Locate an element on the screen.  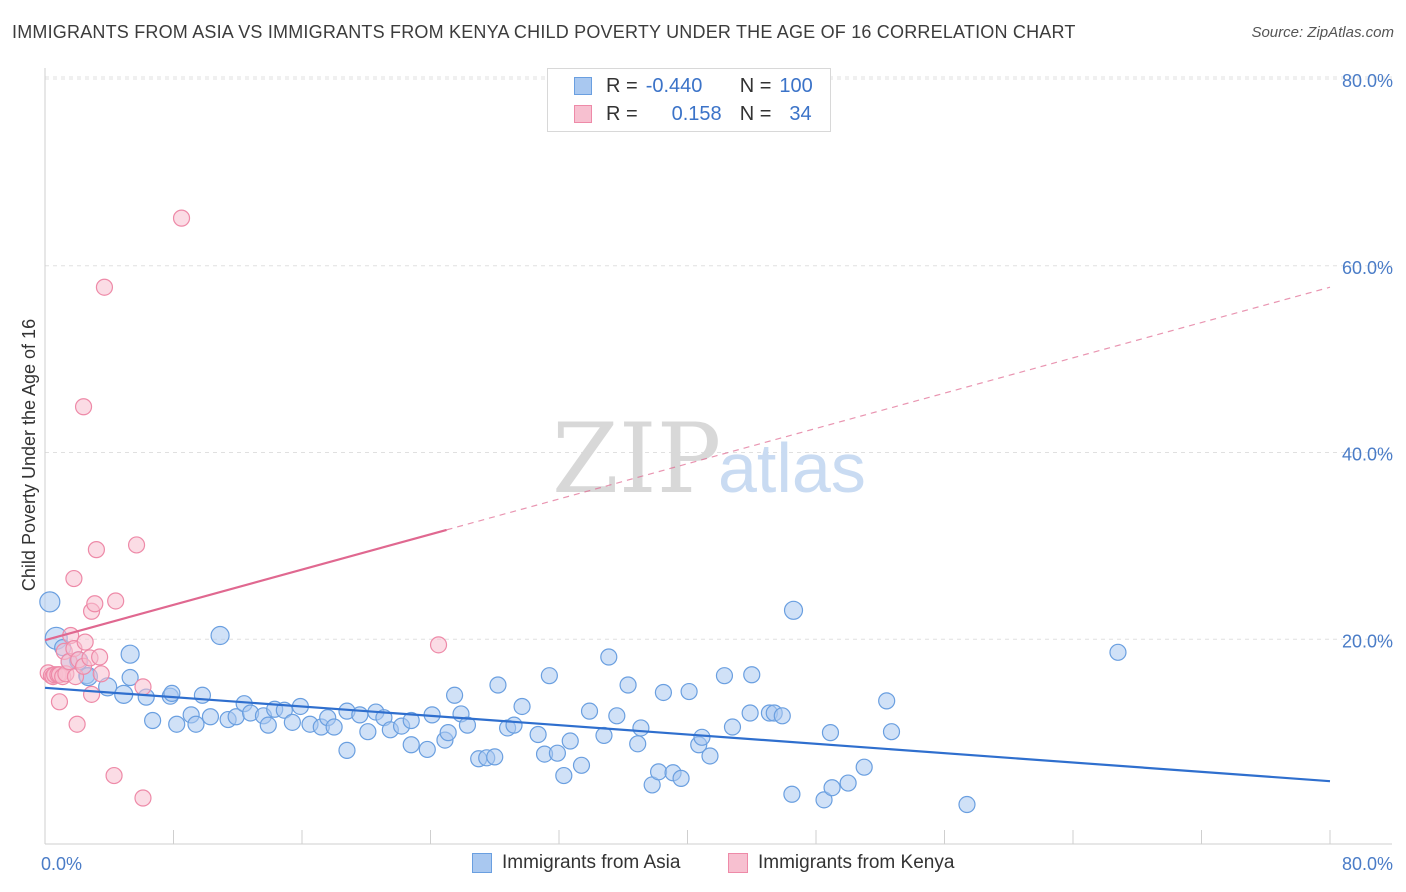
legend-item-kenya: Immigrants from Kenya is located at coordinates (841, 863).